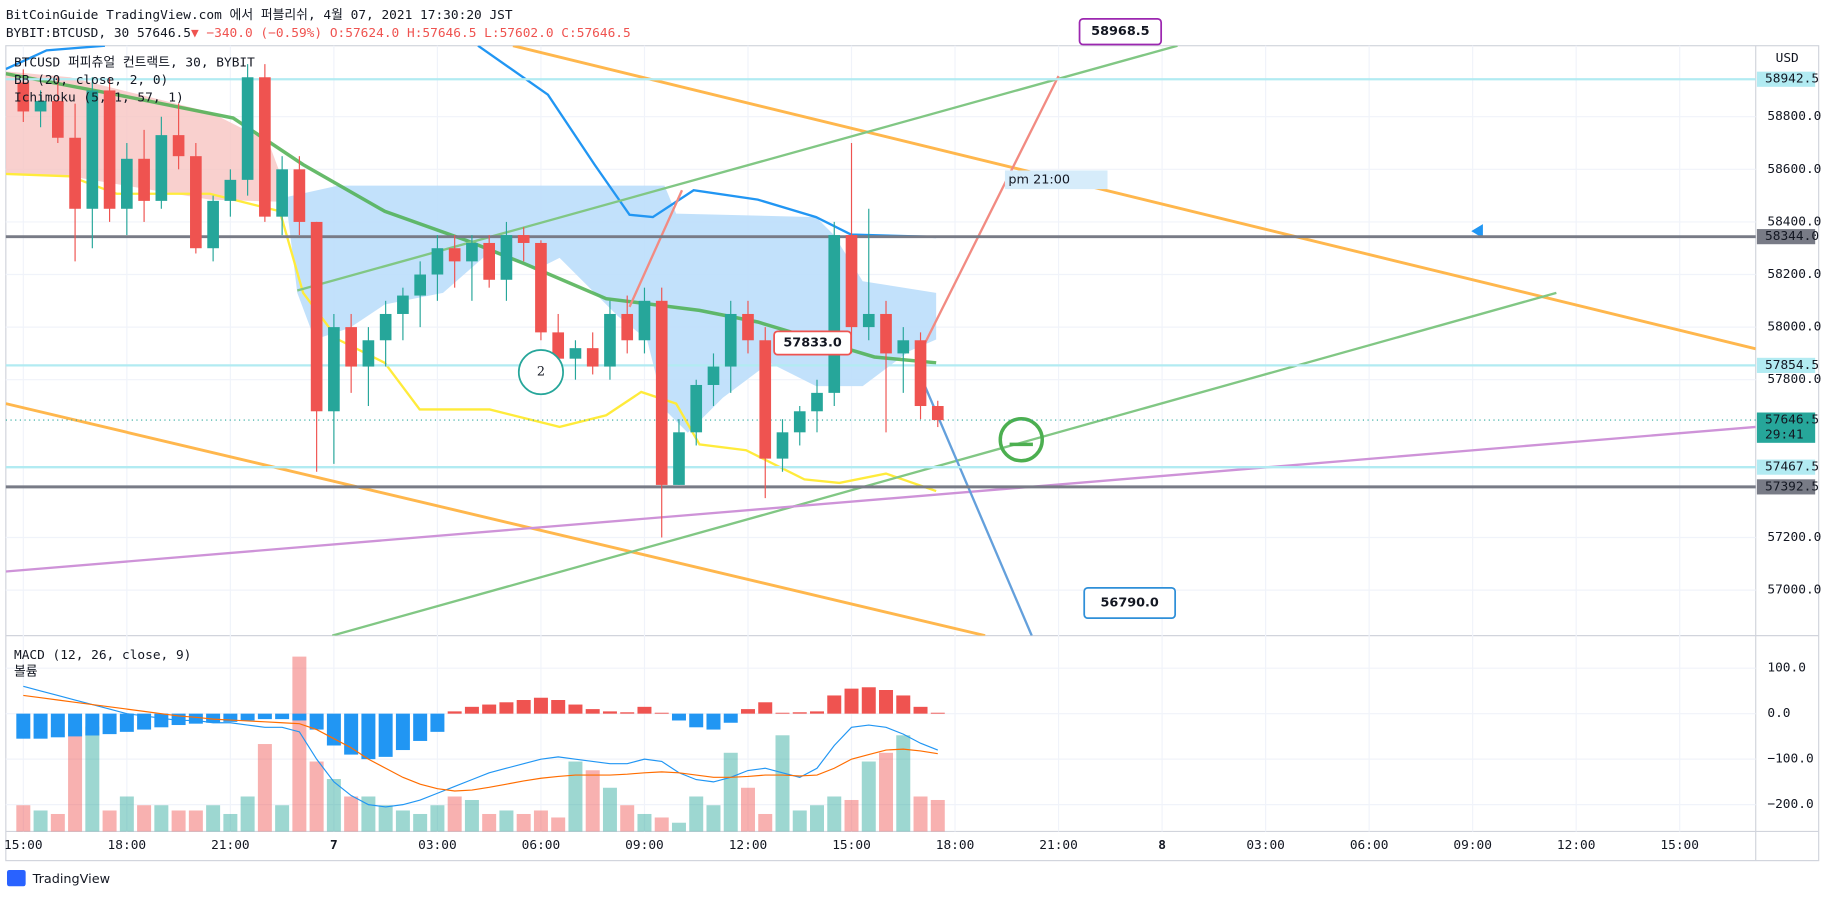 Image resolution: width=1828 pixels, height=897 pixels. What do you see at coordinates (1792, 420) in the screenshot?
I see `price-label: 57646.5` at bounding box center [1792, 420].